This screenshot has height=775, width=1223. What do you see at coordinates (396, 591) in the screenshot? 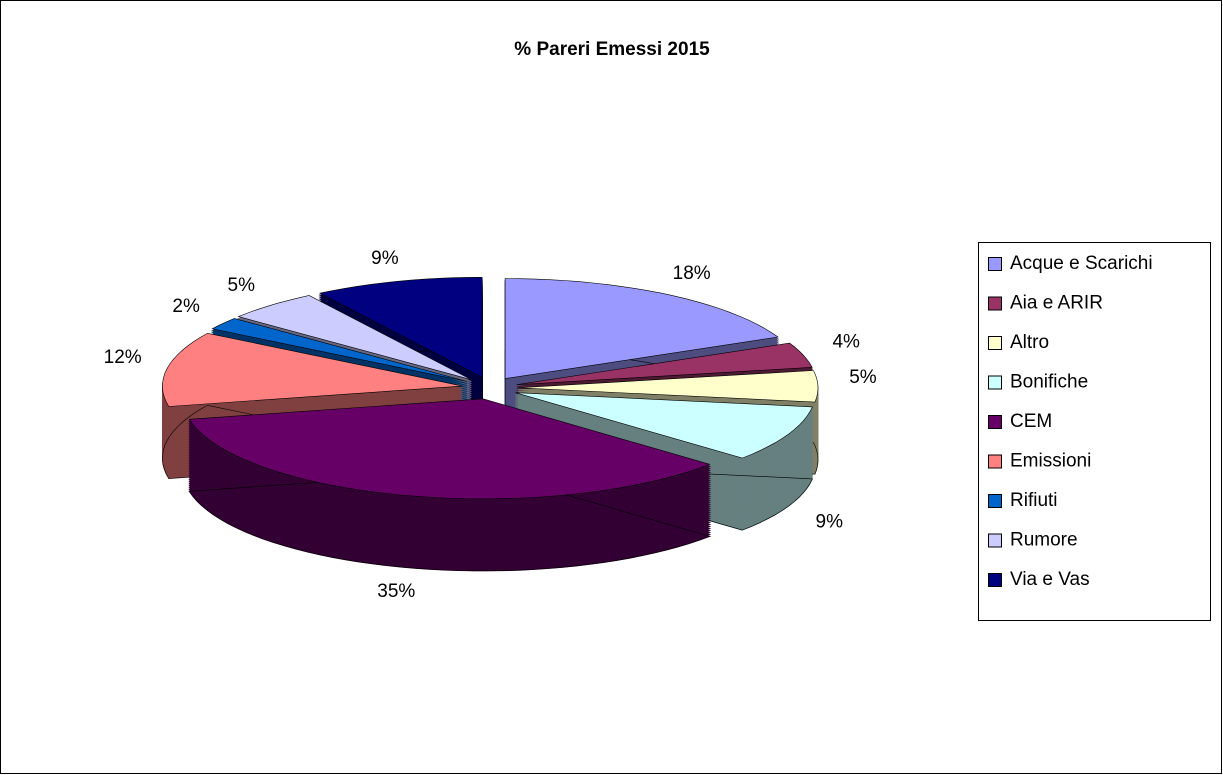
I see `data-label: 35%` at bounding box center [396, 591].